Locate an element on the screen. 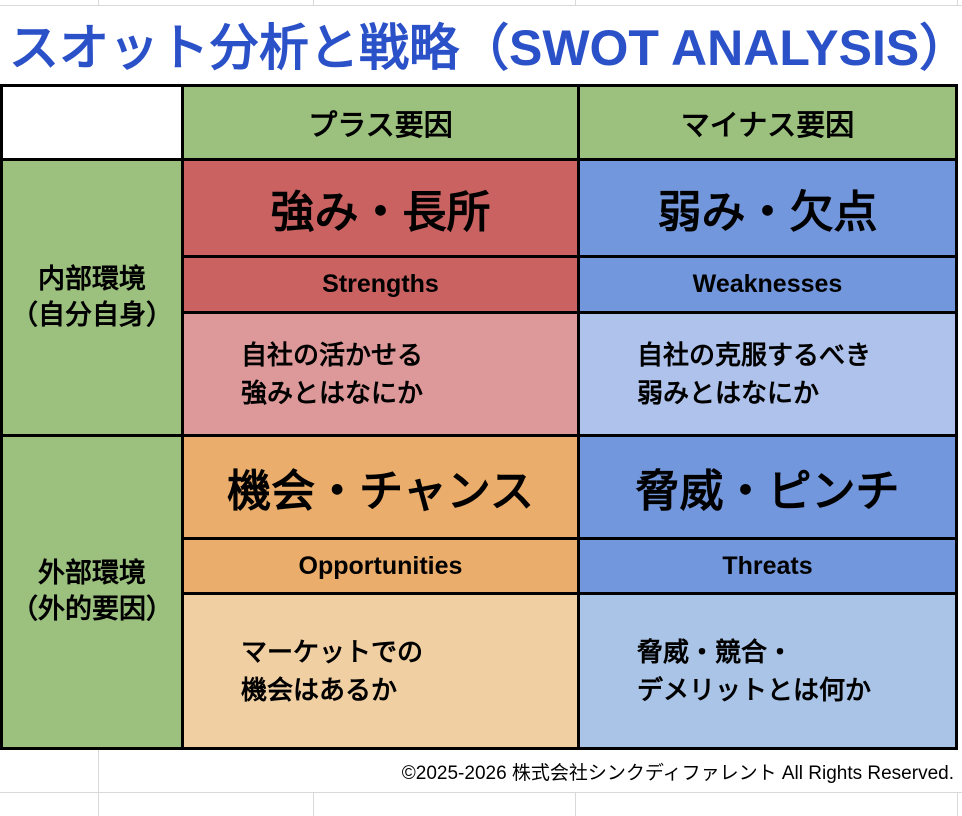  row-header-external-line1: 外部環境 is located at coordinates (92, 573).